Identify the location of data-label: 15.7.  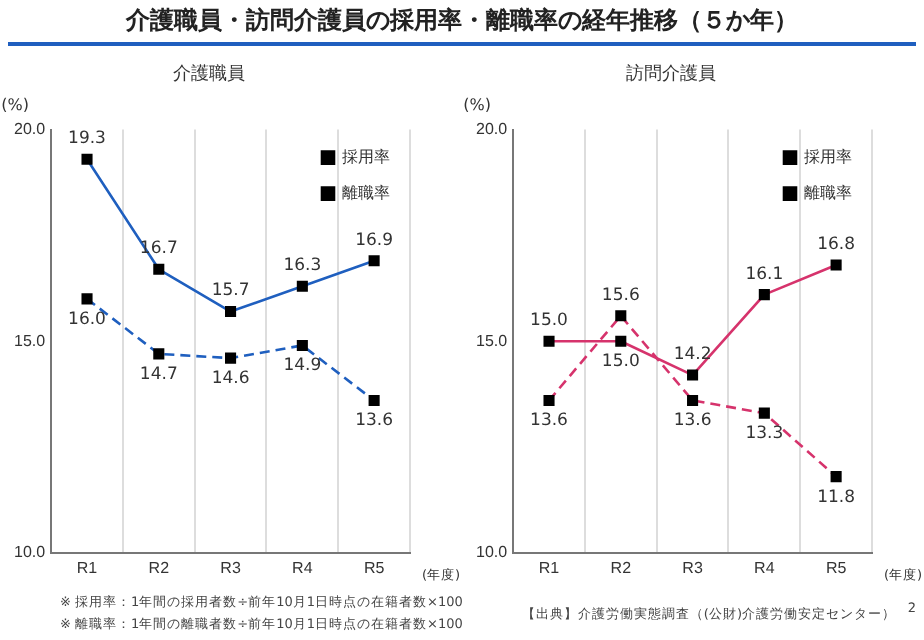
(230, 291).